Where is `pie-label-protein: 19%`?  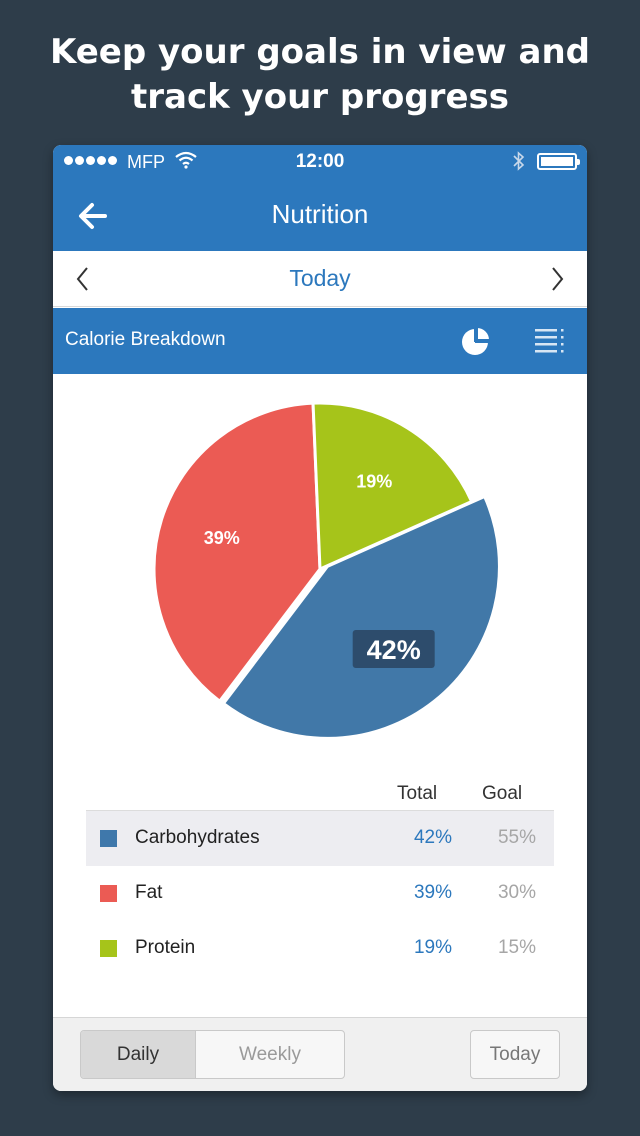
pie-label-protein: 19% is located at coordinates (374, 482).